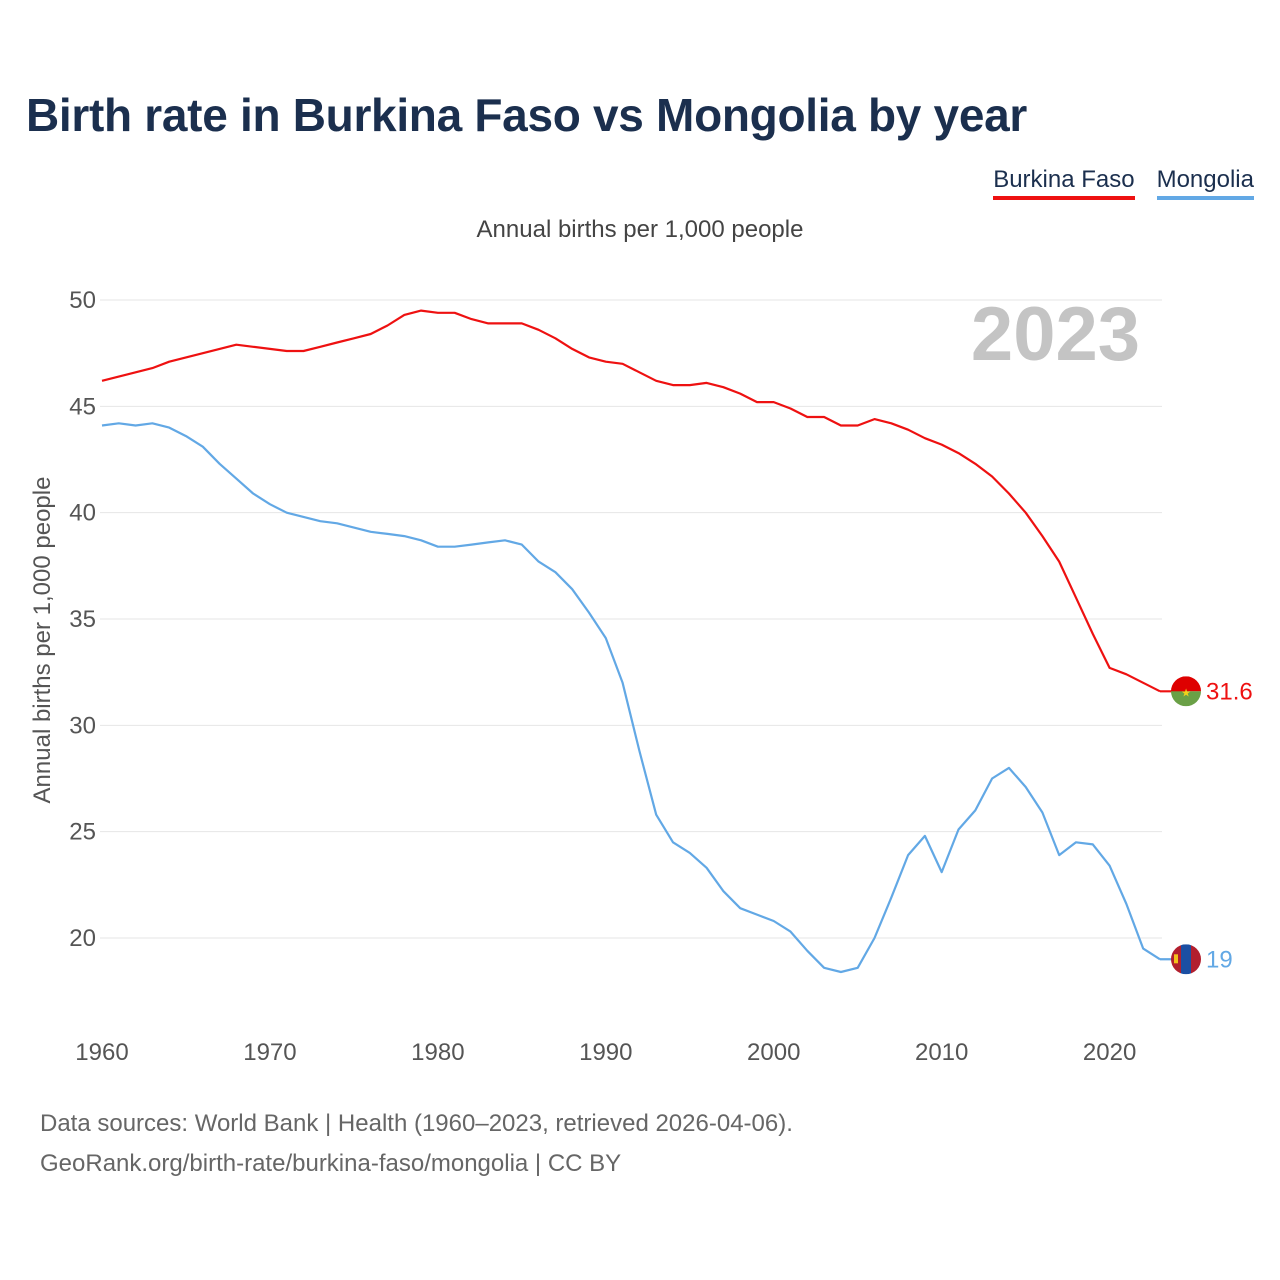 The image size is (1280, 1280). What do you see at coordinates (437, 1052) in the screenshot?
I see `x-tick-label: 1980` at bounding box center [437, 1052].